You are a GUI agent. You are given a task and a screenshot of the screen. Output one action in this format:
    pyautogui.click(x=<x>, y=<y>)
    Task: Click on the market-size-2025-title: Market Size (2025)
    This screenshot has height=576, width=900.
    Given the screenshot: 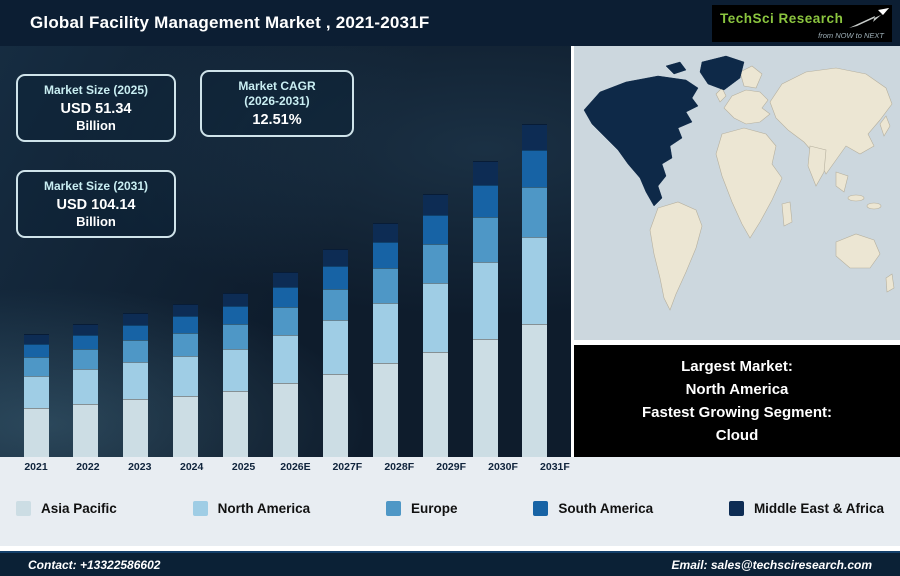 What is the action you would take?
    pyautogui.click(x=96, y=90)
    